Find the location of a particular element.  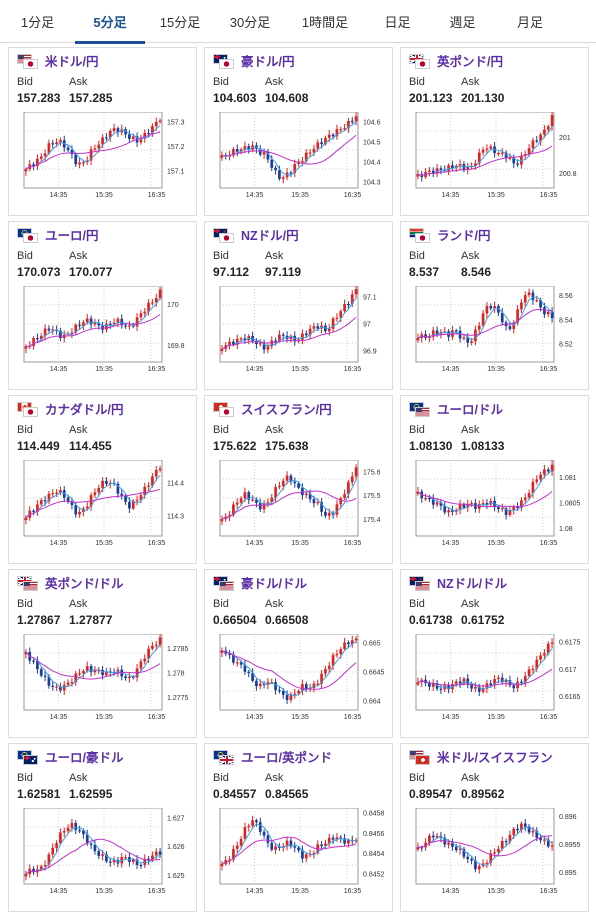

tab-6: 日足 is located at coordinates (397, 22).